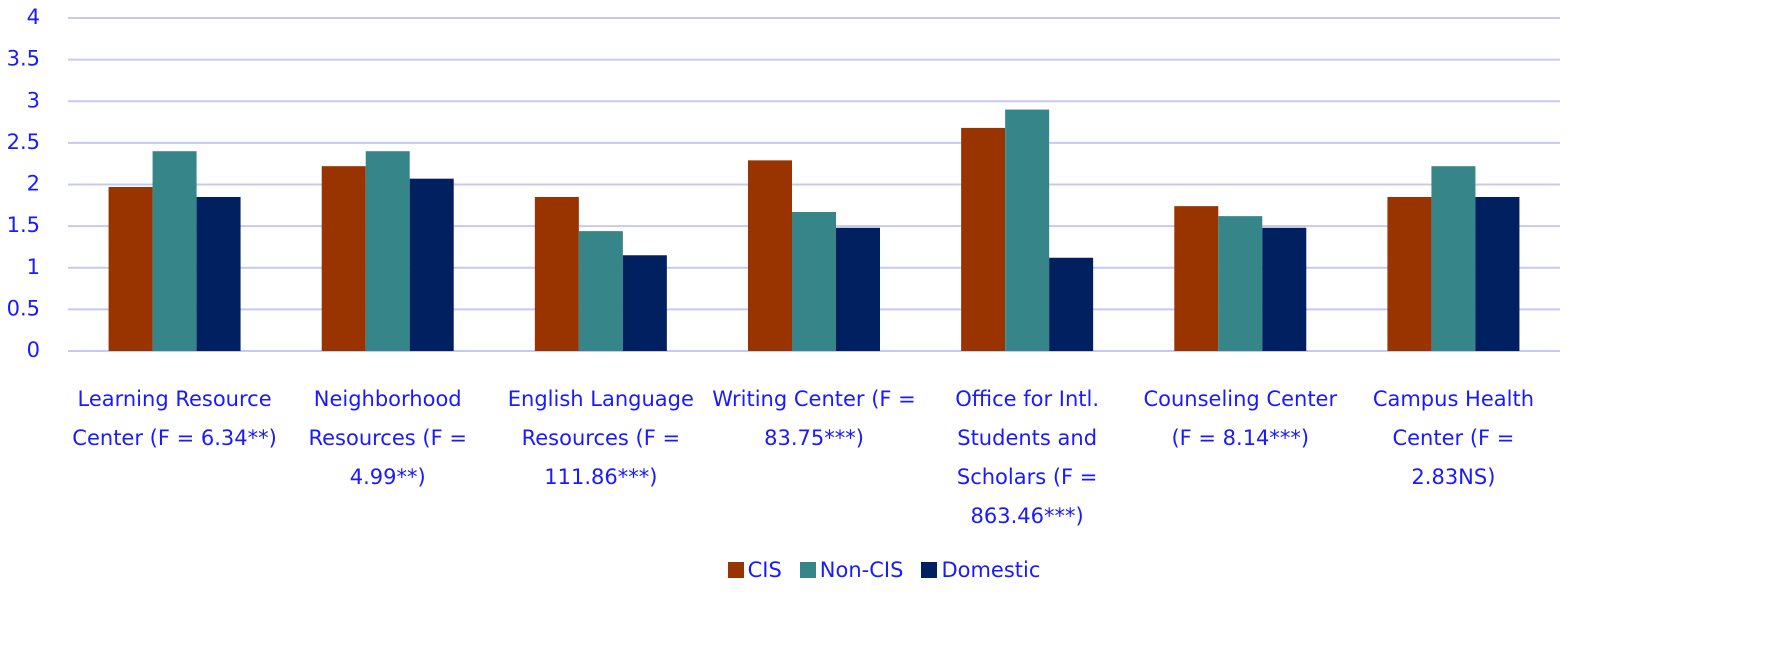  I want to click on y-tick-label: 0.5, so click(23, 308).